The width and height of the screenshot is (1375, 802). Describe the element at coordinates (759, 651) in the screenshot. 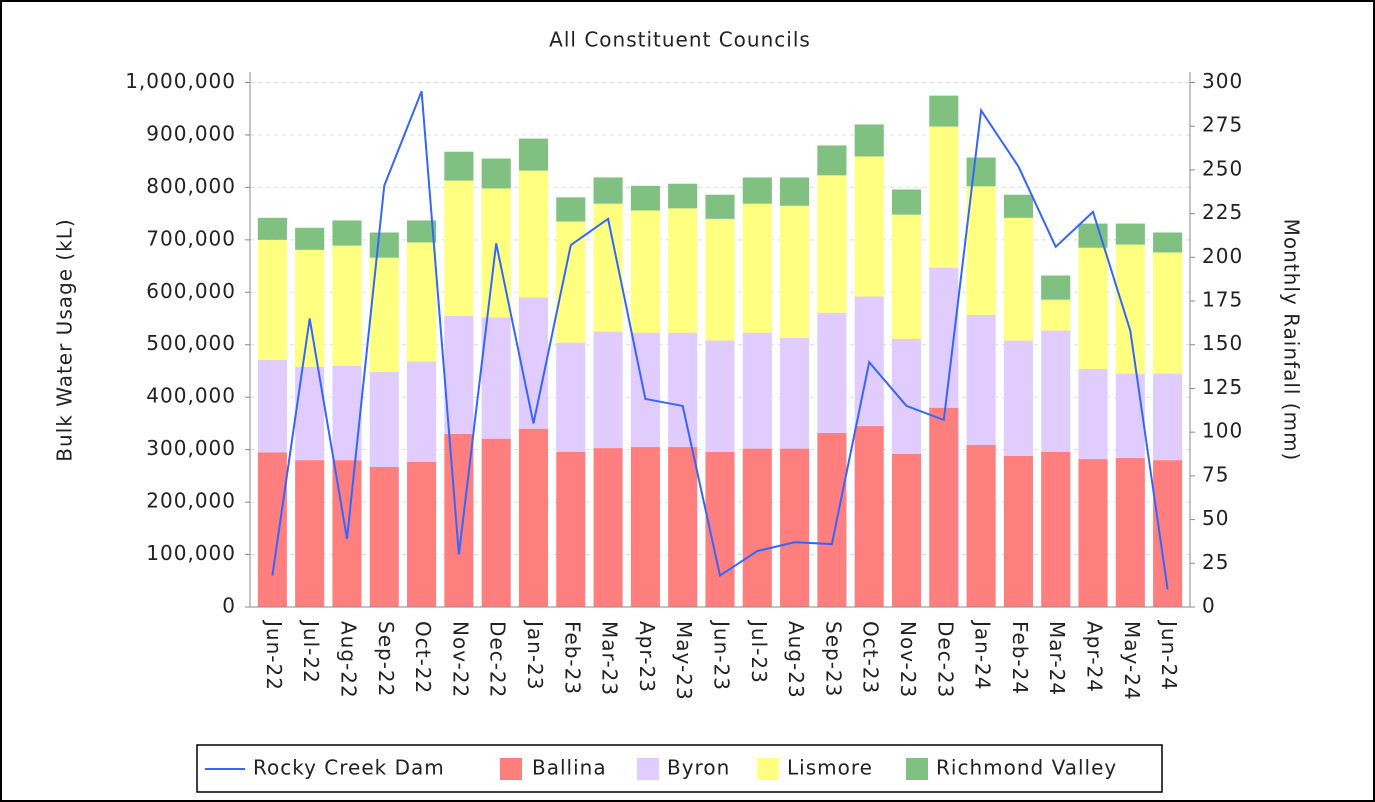

I see `x-tick-label: Jul-23` at that location.